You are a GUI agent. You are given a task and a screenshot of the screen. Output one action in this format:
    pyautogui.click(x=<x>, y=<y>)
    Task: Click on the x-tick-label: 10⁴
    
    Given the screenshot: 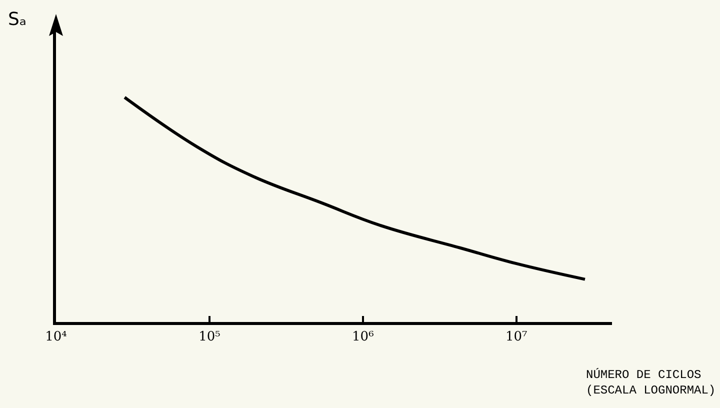 What is the action you would take?
    pyautogui.click(x=56, y=337)
    